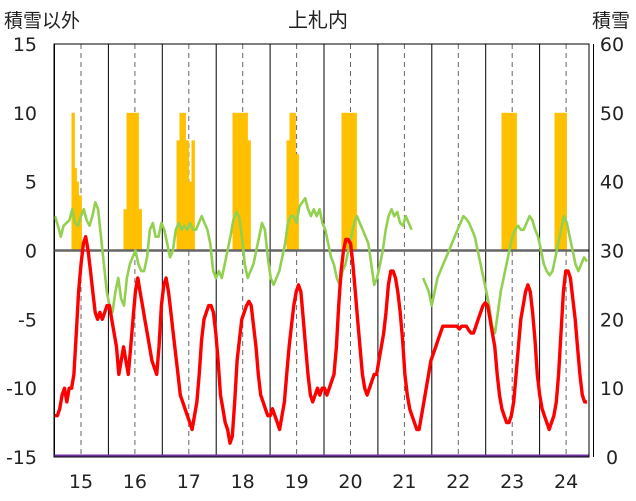 Image resolution: width=636 pixels, height=501 pixels. I want to click on left-tick-label: 5, so click(31, 183).